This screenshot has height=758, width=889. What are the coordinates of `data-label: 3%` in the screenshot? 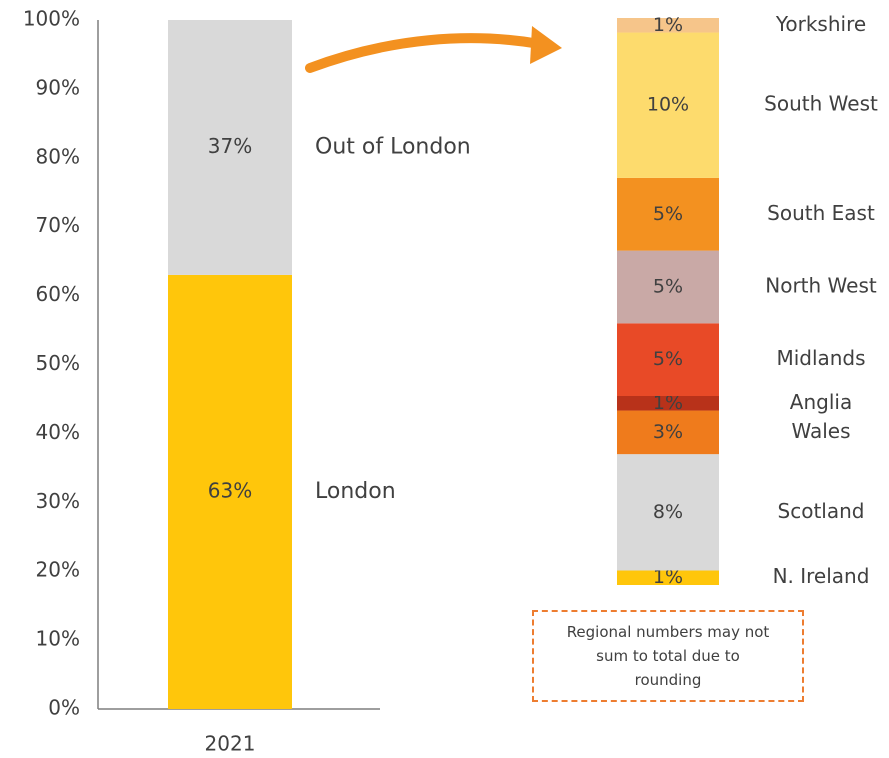 It's located at (668, 432).